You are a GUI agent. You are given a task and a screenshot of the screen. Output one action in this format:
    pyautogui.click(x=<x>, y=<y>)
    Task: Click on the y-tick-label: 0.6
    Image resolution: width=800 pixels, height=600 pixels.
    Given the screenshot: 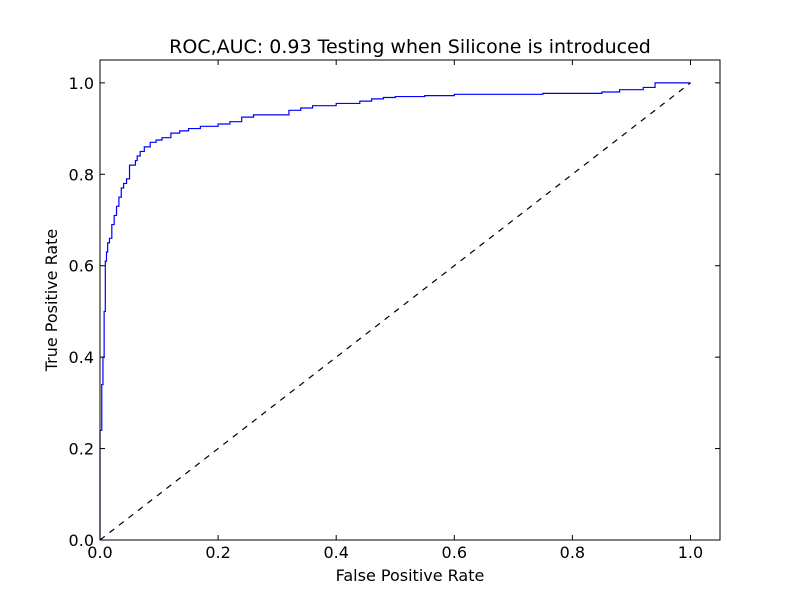 What is the action you would take?
    pyautogui.click(x=81, y=266)
    